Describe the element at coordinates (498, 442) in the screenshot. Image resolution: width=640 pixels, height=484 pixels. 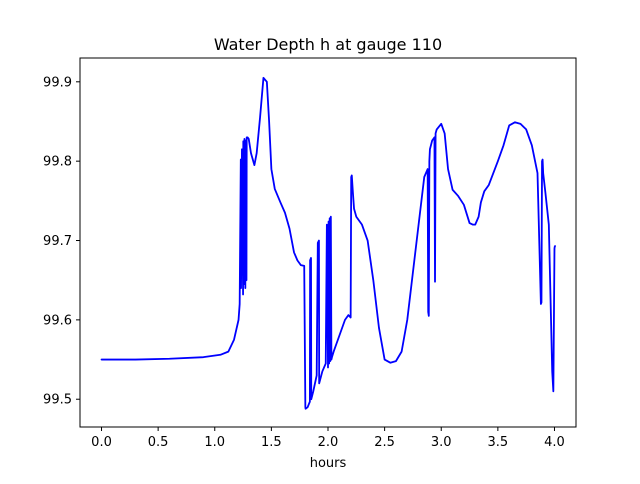
I see `x-tick-label: 3.5` at that location.